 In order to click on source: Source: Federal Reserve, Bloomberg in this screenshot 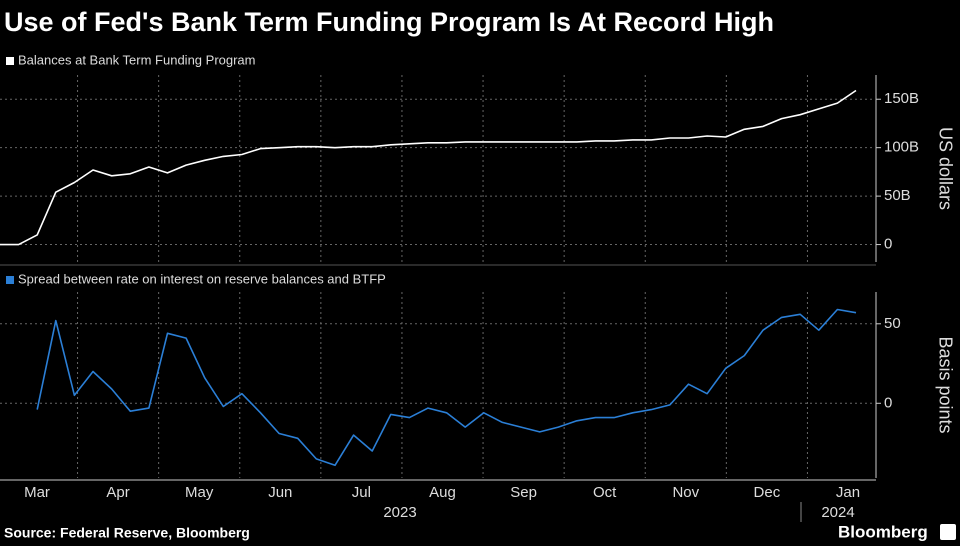, I will do `click(127, 533)`.